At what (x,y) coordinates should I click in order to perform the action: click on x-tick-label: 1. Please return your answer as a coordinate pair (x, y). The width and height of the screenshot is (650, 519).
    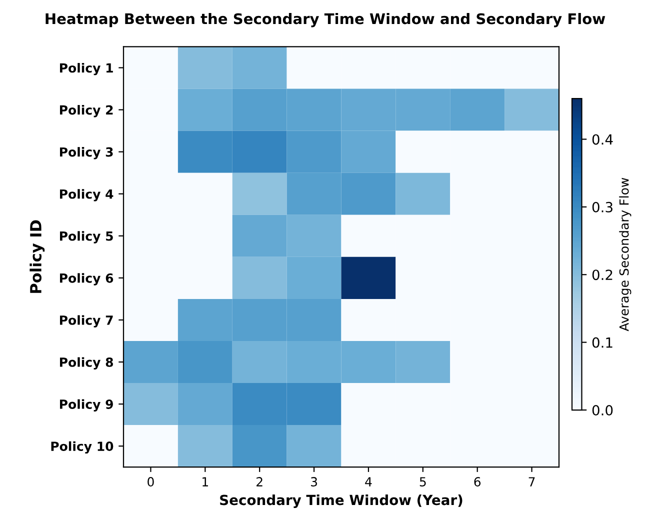
    Looking at the image, I should click on (205, 481).